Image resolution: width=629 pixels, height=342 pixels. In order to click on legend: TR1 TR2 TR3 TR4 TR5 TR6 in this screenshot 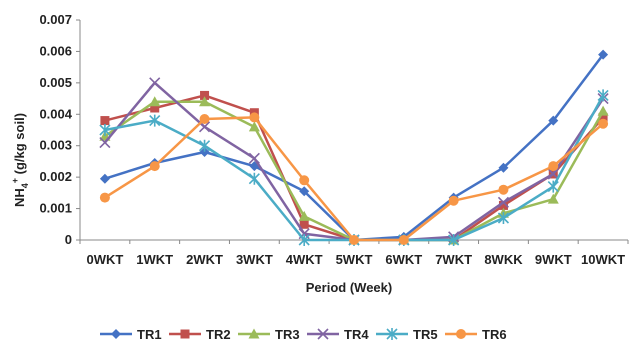, I will do `click(303, 334)`.